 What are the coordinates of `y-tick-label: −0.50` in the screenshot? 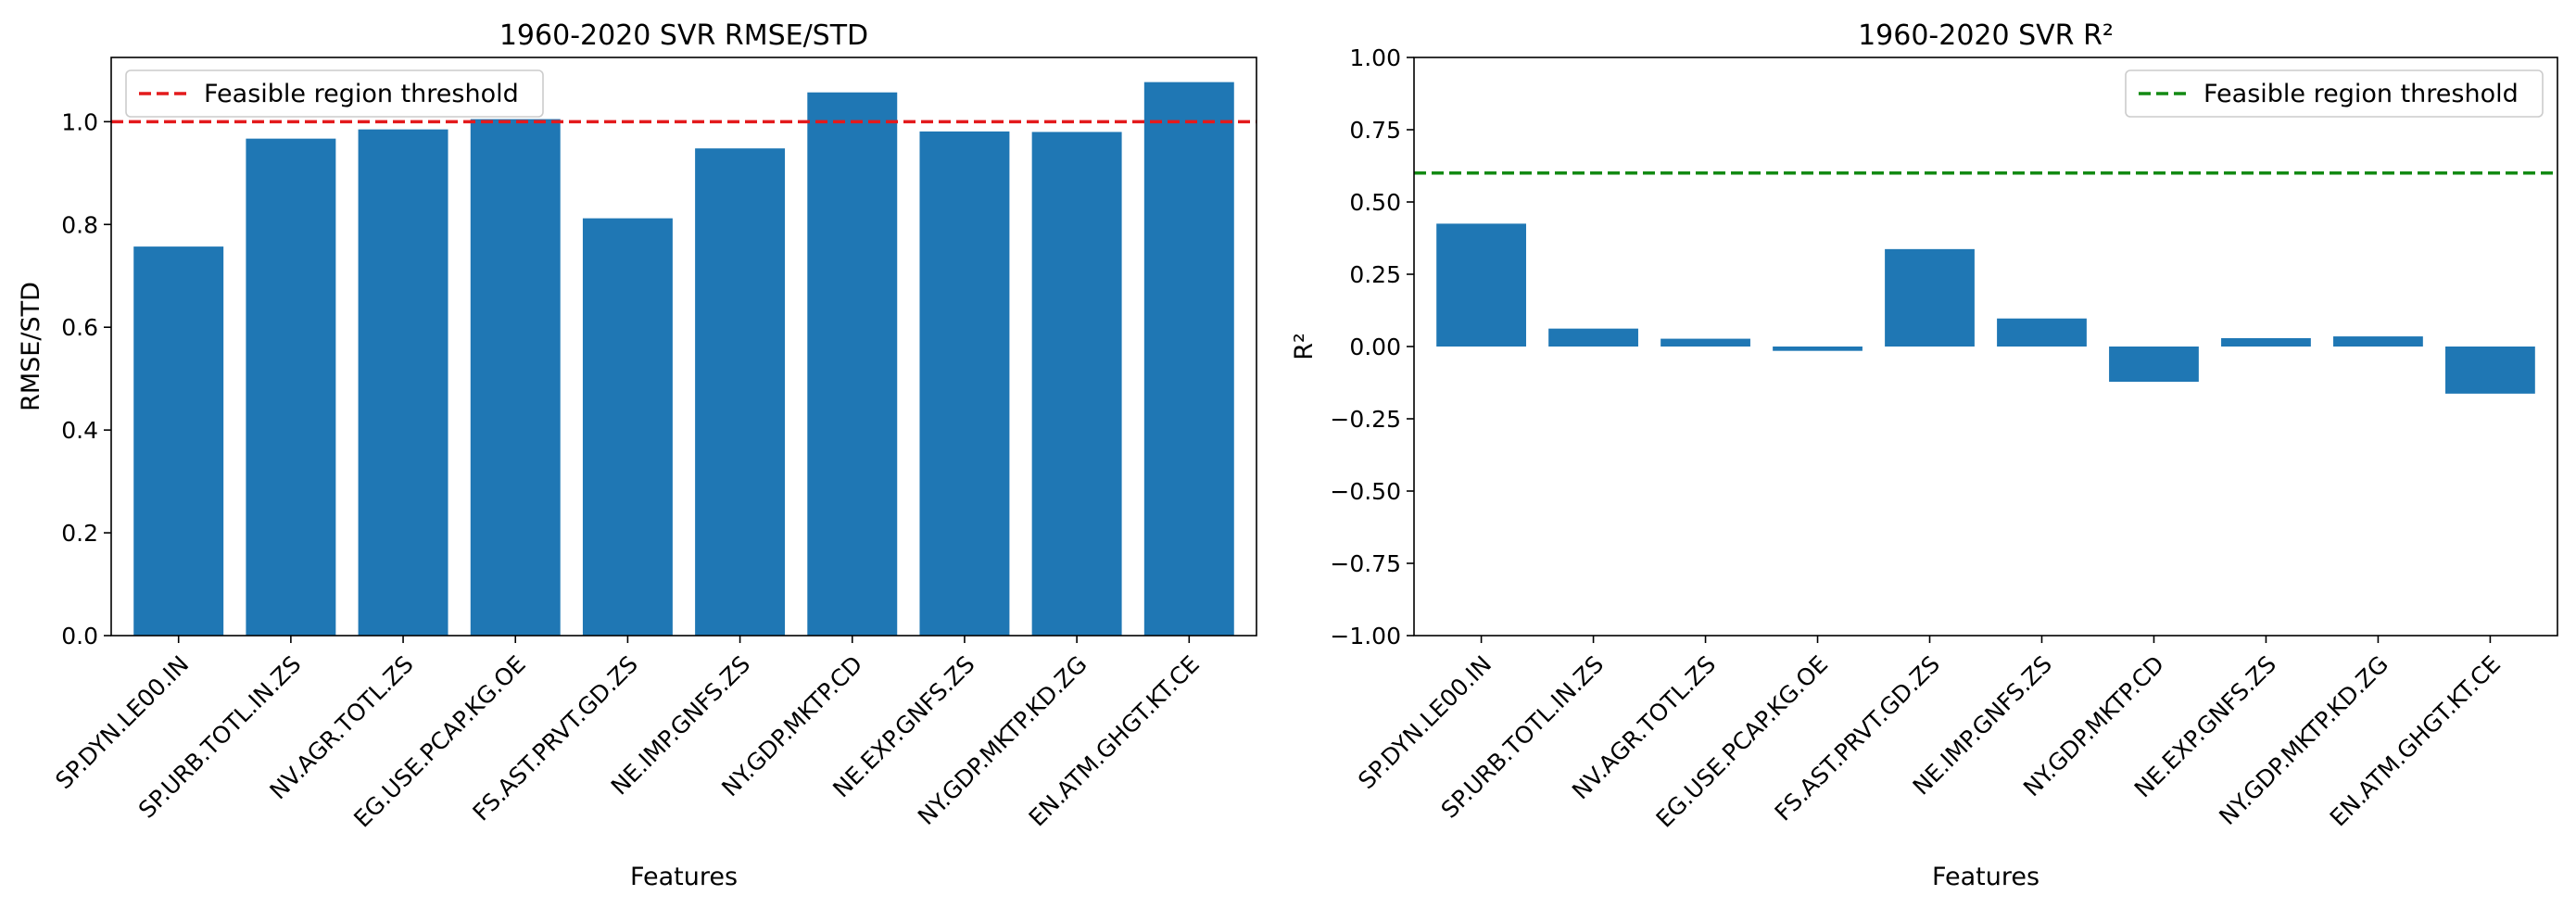 It's located at (1366, 492).